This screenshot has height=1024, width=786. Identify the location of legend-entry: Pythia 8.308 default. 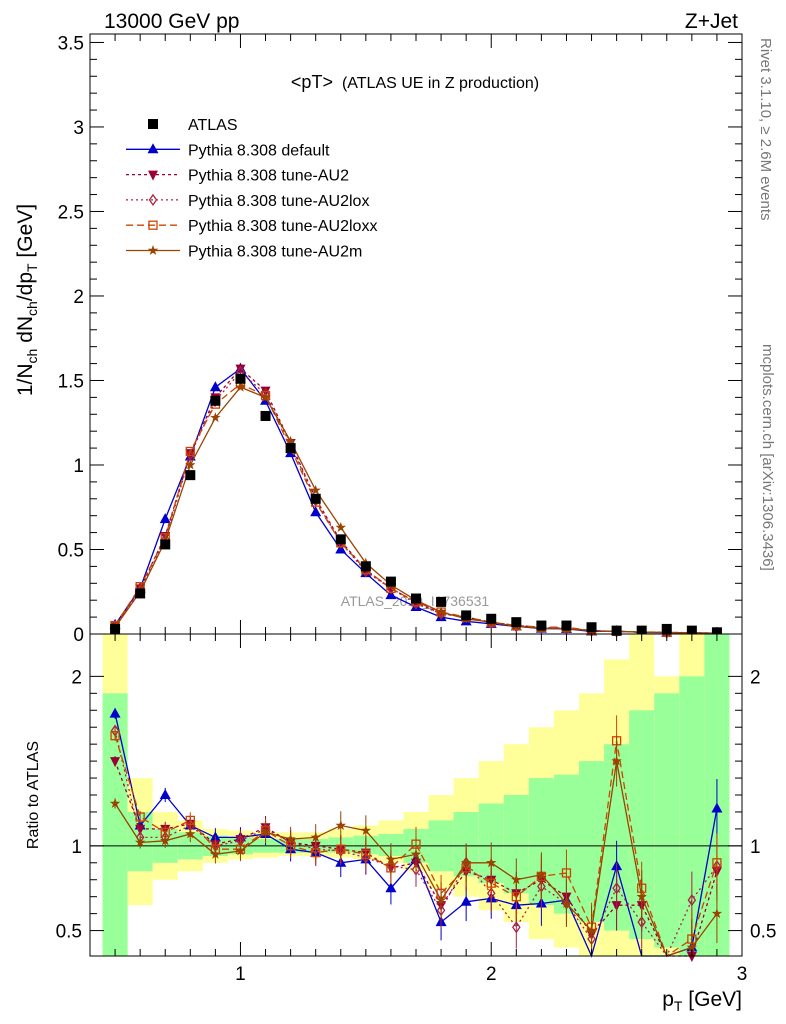
(228, 150).